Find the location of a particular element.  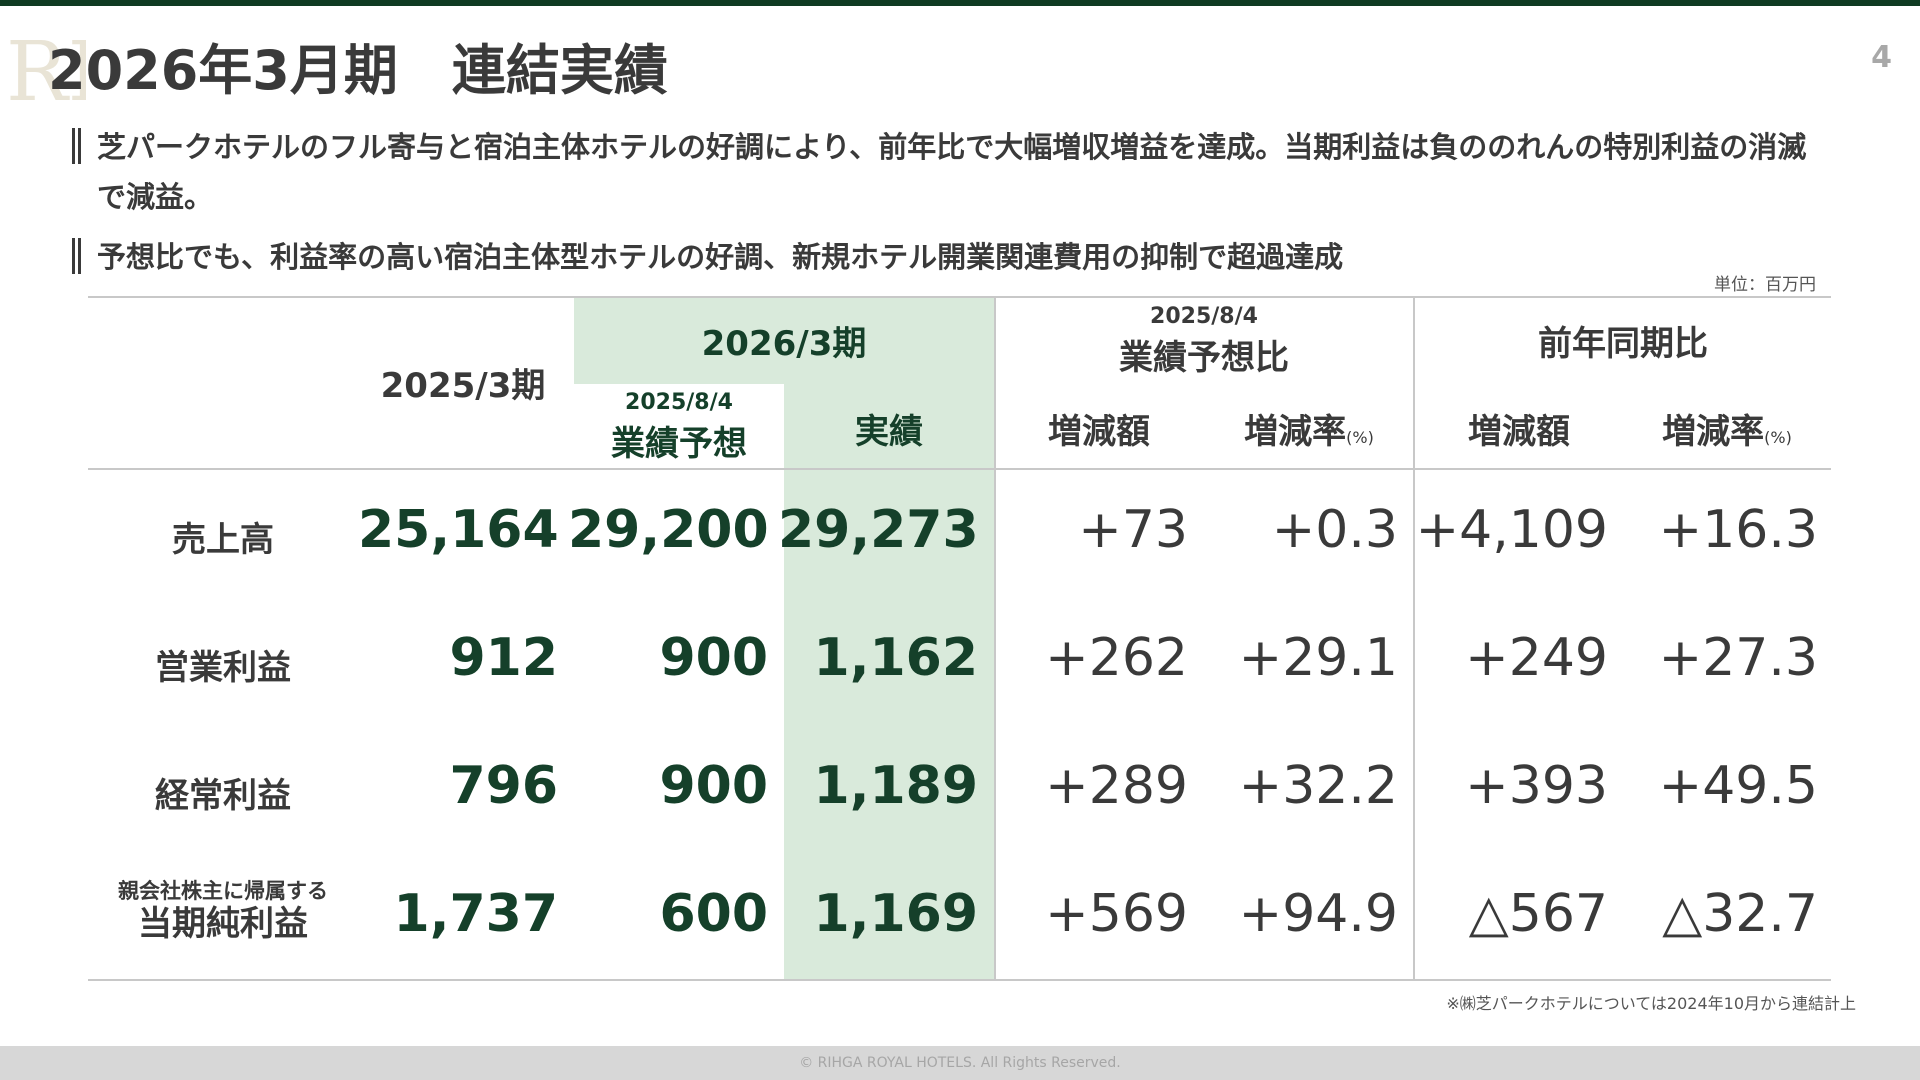

cell-vs-prior-amount: +393 is located at coordinates (1536, 786).